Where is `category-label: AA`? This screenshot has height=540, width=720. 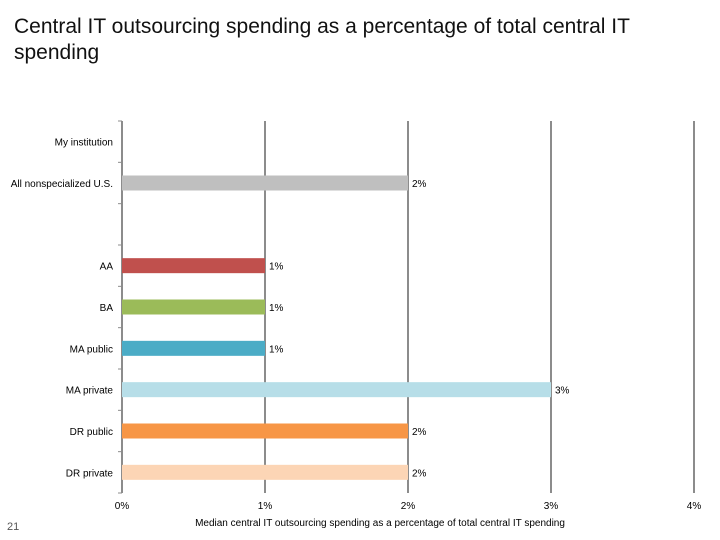 category-label: AA is located at coordinates (107, 267).